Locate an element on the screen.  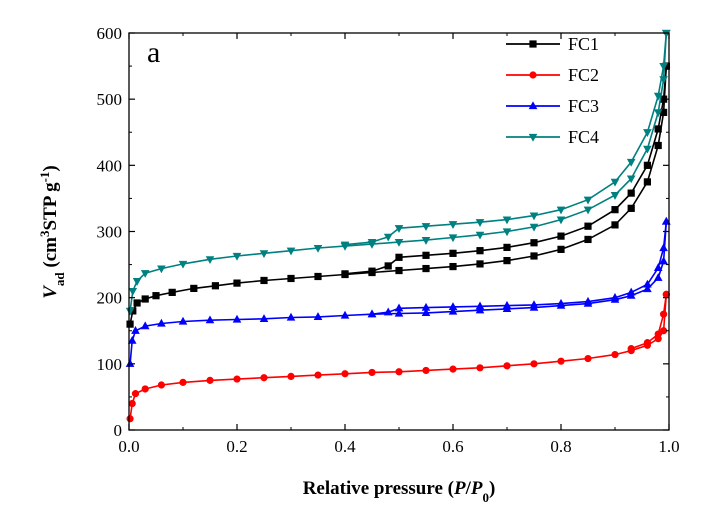
y-axis-title-v-sub: ad is located at coordinates (59, 279).